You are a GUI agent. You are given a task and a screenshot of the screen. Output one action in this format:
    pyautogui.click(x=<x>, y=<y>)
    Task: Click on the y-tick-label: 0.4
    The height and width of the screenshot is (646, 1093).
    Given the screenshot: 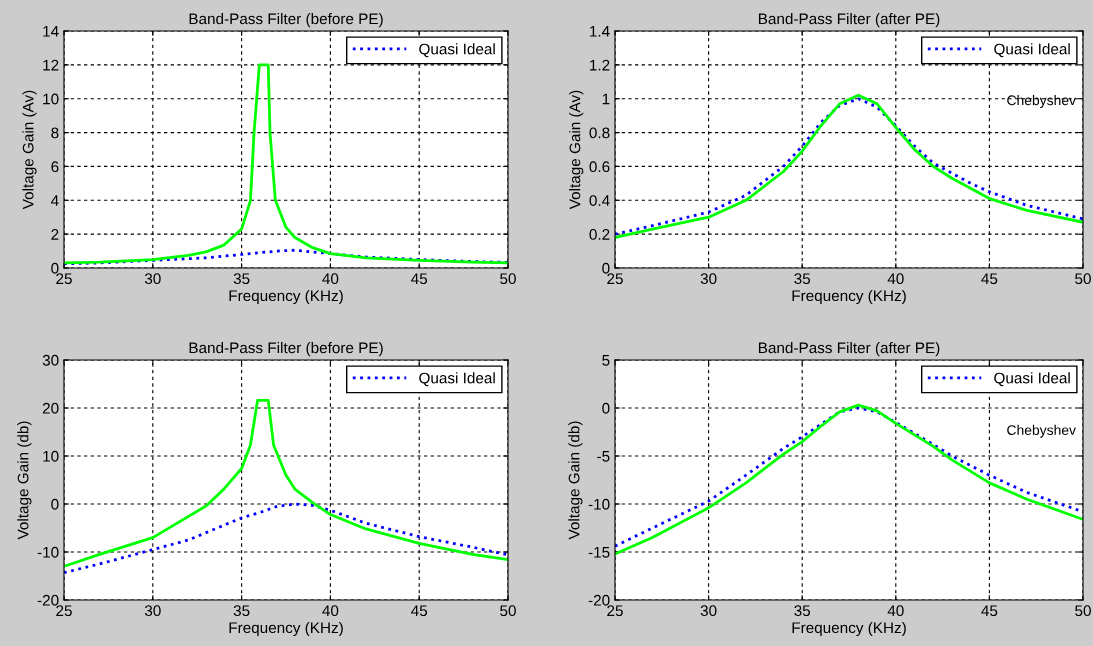 What is the action you would take?
    pyautogui.click(x=599, y=200)
    